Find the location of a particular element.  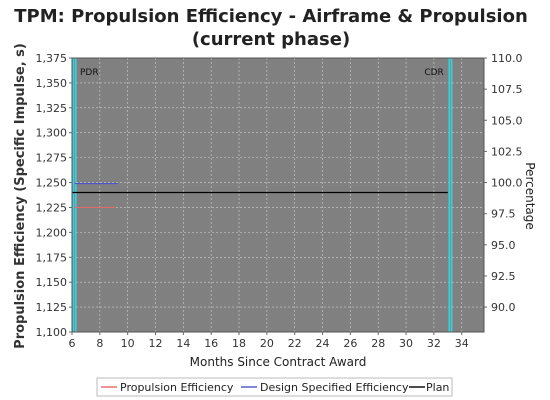

y-left-tick-label: 1,225 is located at coordinates (52, 207).